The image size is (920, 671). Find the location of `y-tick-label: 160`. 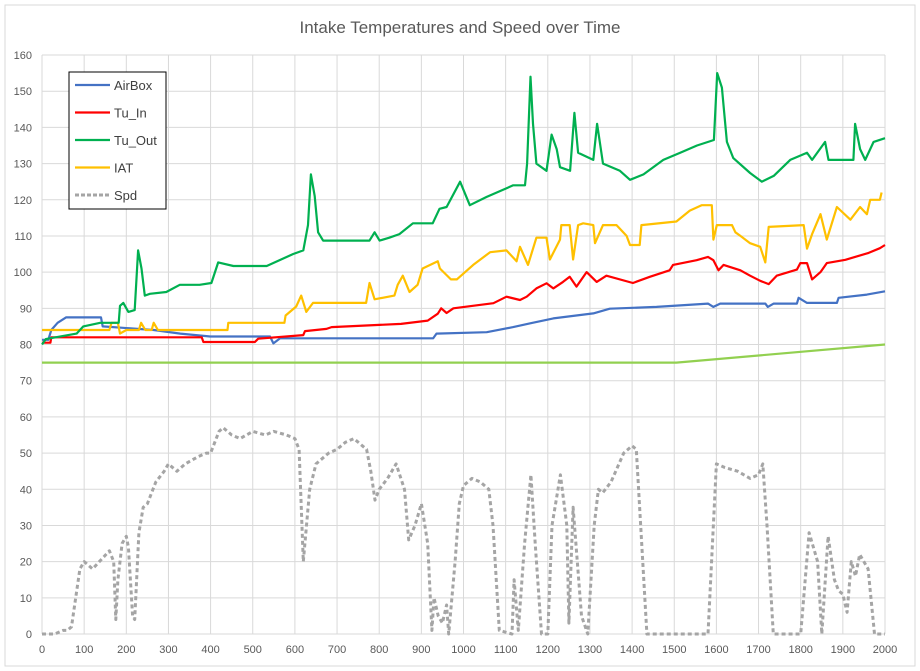

y-tick-label: 160 is located at coordinates (23, 56).